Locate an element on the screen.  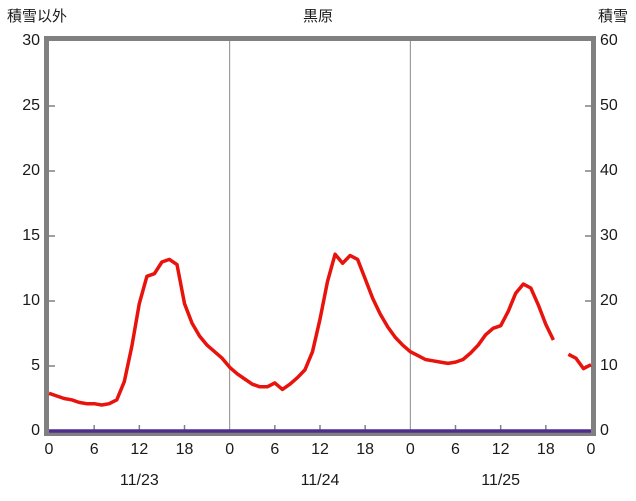
left-axis-title: 積雪以外 is located at coordinates (37, 16).